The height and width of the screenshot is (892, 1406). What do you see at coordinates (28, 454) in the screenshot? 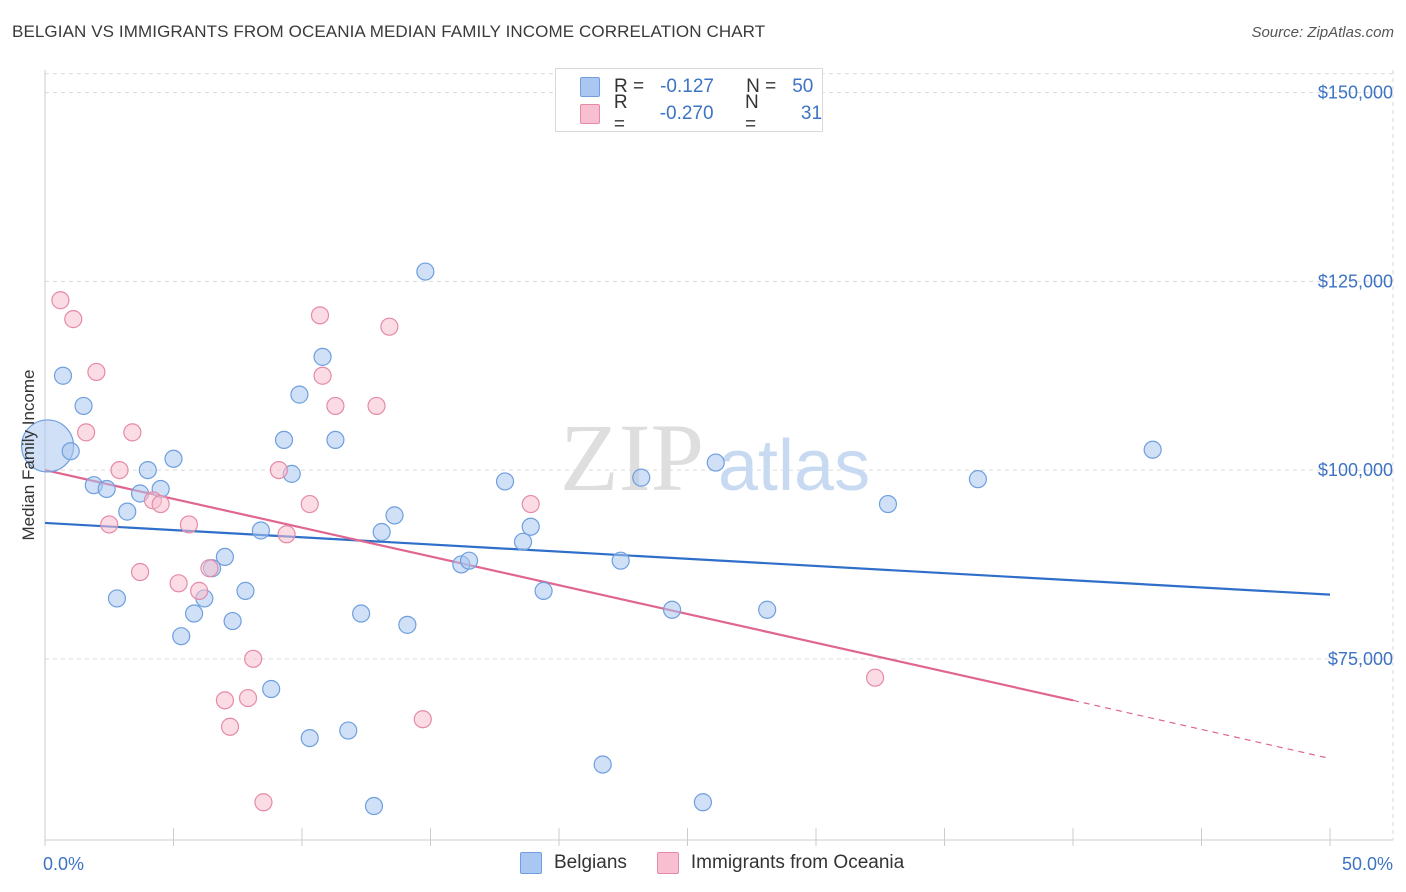
I see `y-axis-title: Median Family Income` at bounding box center [28, 454].